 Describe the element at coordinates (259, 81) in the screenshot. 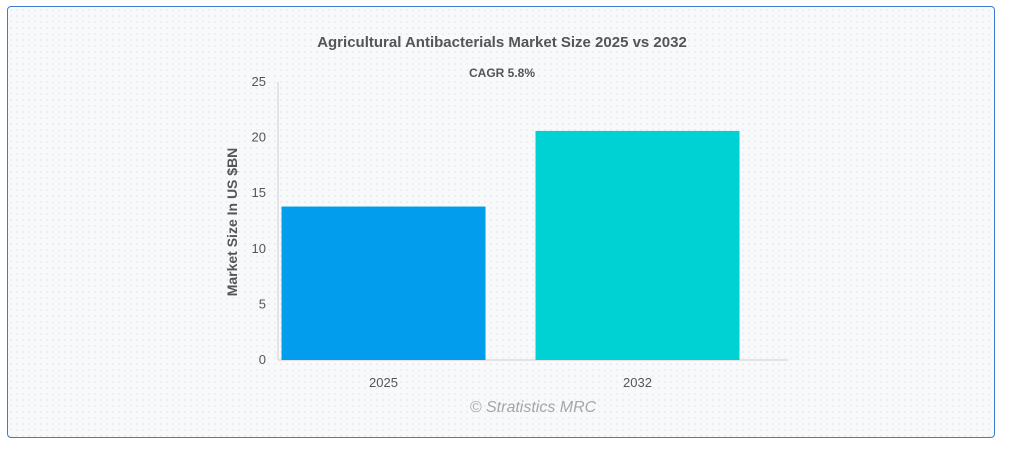

I see `y-tick-label: 25` at that location.